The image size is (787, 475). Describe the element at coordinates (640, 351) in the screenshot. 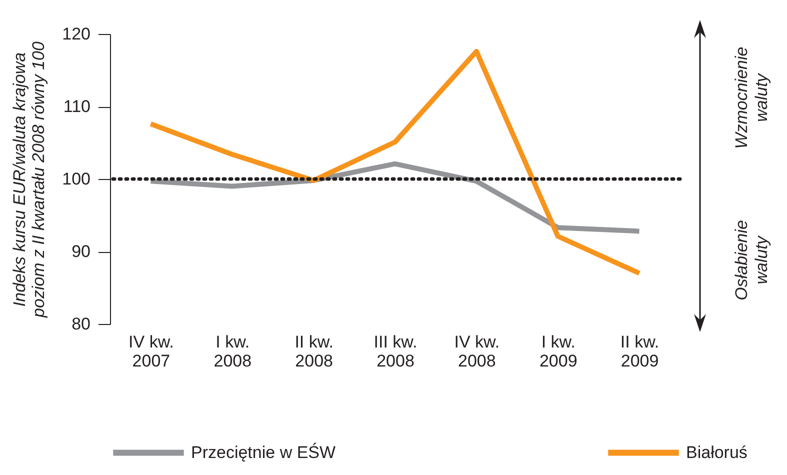

I see `x-tick-label: II kw. 2009` at that location.